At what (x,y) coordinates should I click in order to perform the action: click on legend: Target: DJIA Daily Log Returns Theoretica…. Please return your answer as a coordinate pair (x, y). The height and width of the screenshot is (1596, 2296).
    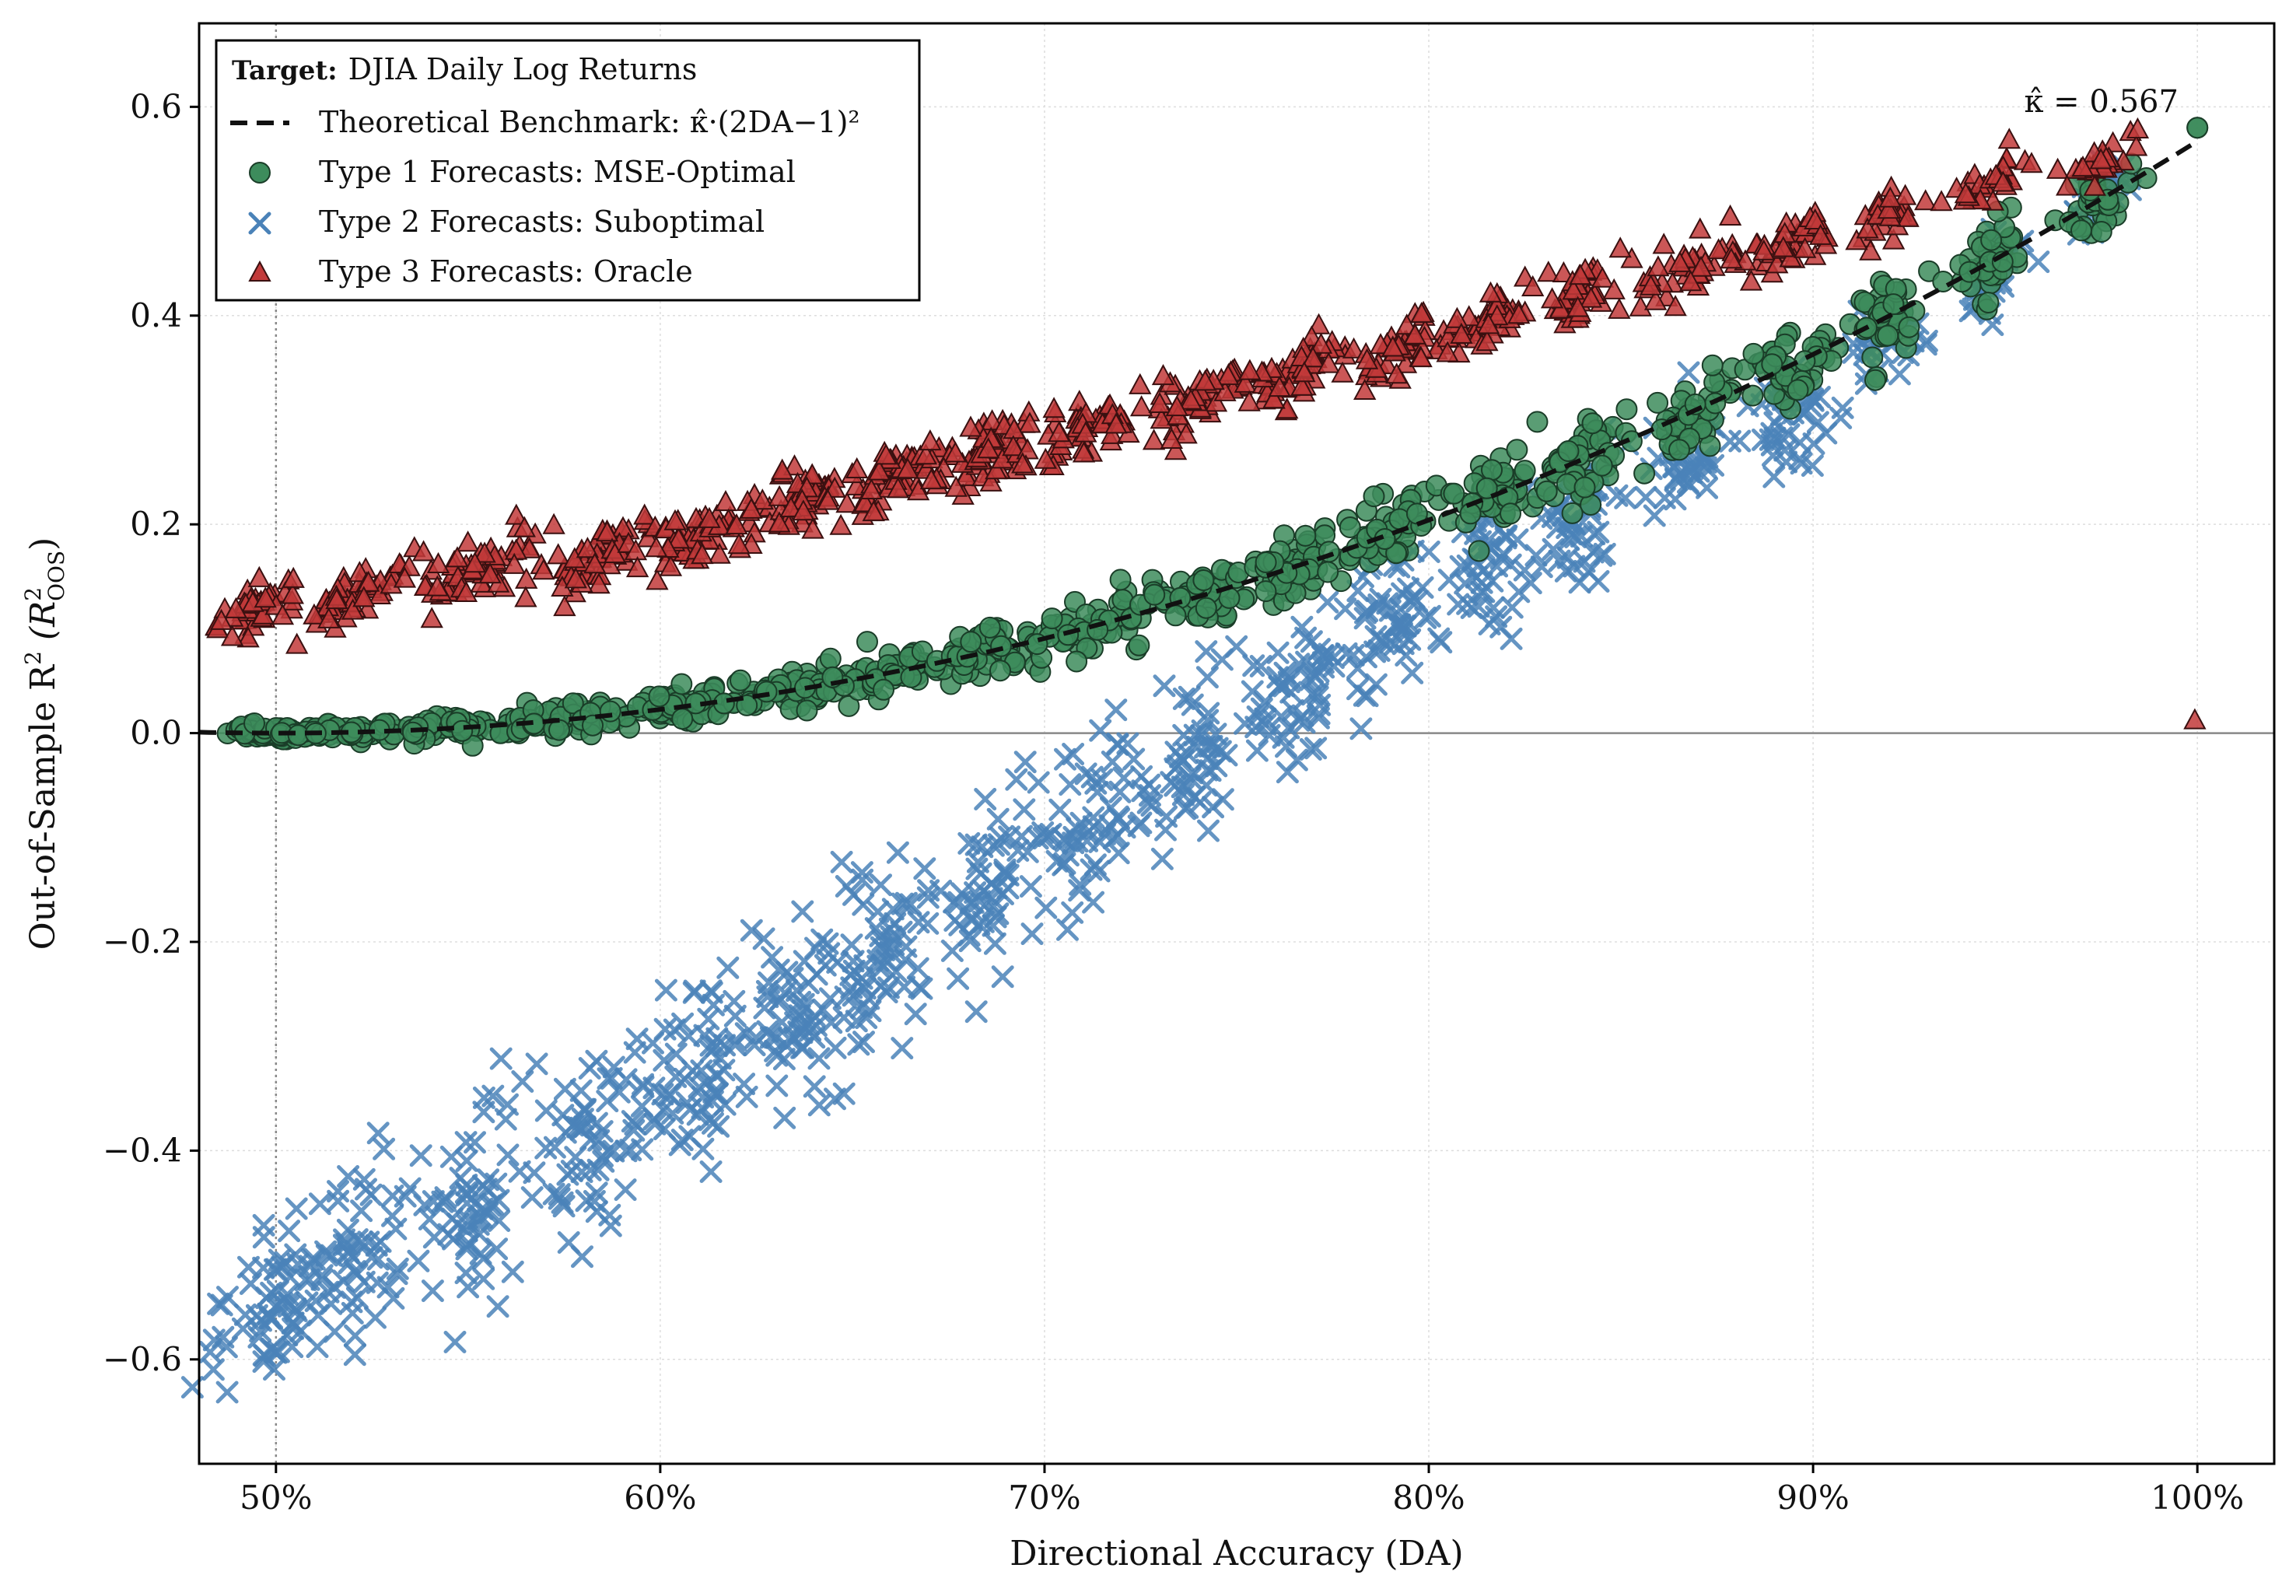
    Looking at the image, I should click on (568, 170).